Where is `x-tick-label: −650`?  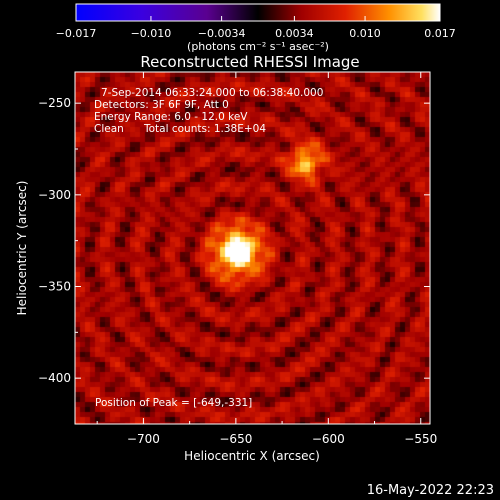
x-tick-label: −650 is located at coordinates (235, 439).